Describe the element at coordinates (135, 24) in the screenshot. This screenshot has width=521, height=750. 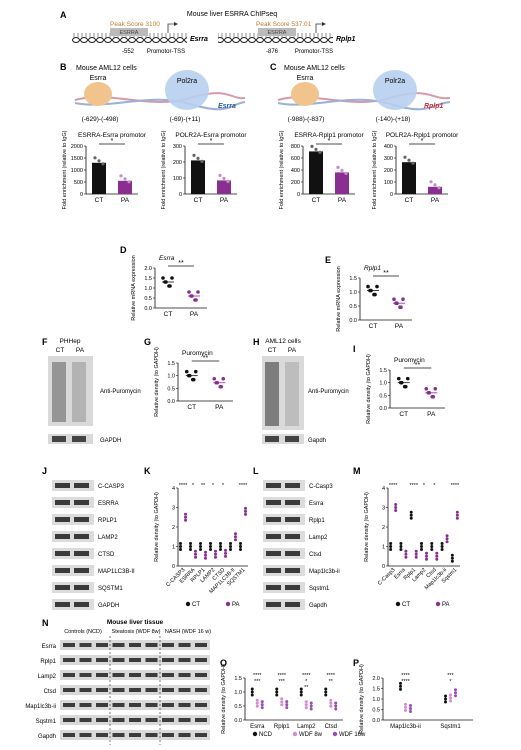
I see `peak-score-esrra: Peak Score 3100` at that location.